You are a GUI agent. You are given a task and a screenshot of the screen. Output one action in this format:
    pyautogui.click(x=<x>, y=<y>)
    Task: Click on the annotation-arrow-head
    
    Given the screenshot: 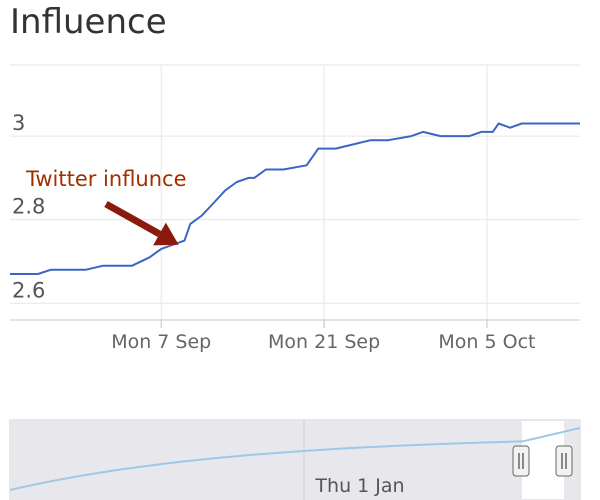 What is the action you would take?
    pyautogui.click(x=166, y=234)
    